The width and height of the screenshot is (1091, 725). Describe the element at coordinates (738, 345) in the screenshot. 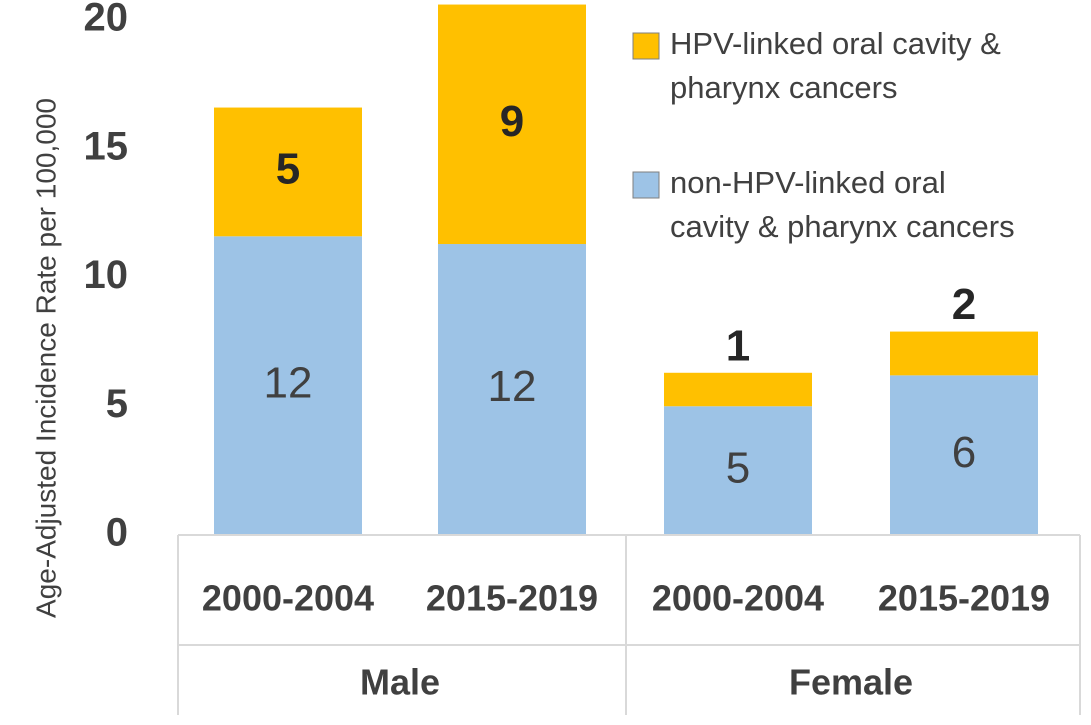

I see `data-label: 1` at that location.